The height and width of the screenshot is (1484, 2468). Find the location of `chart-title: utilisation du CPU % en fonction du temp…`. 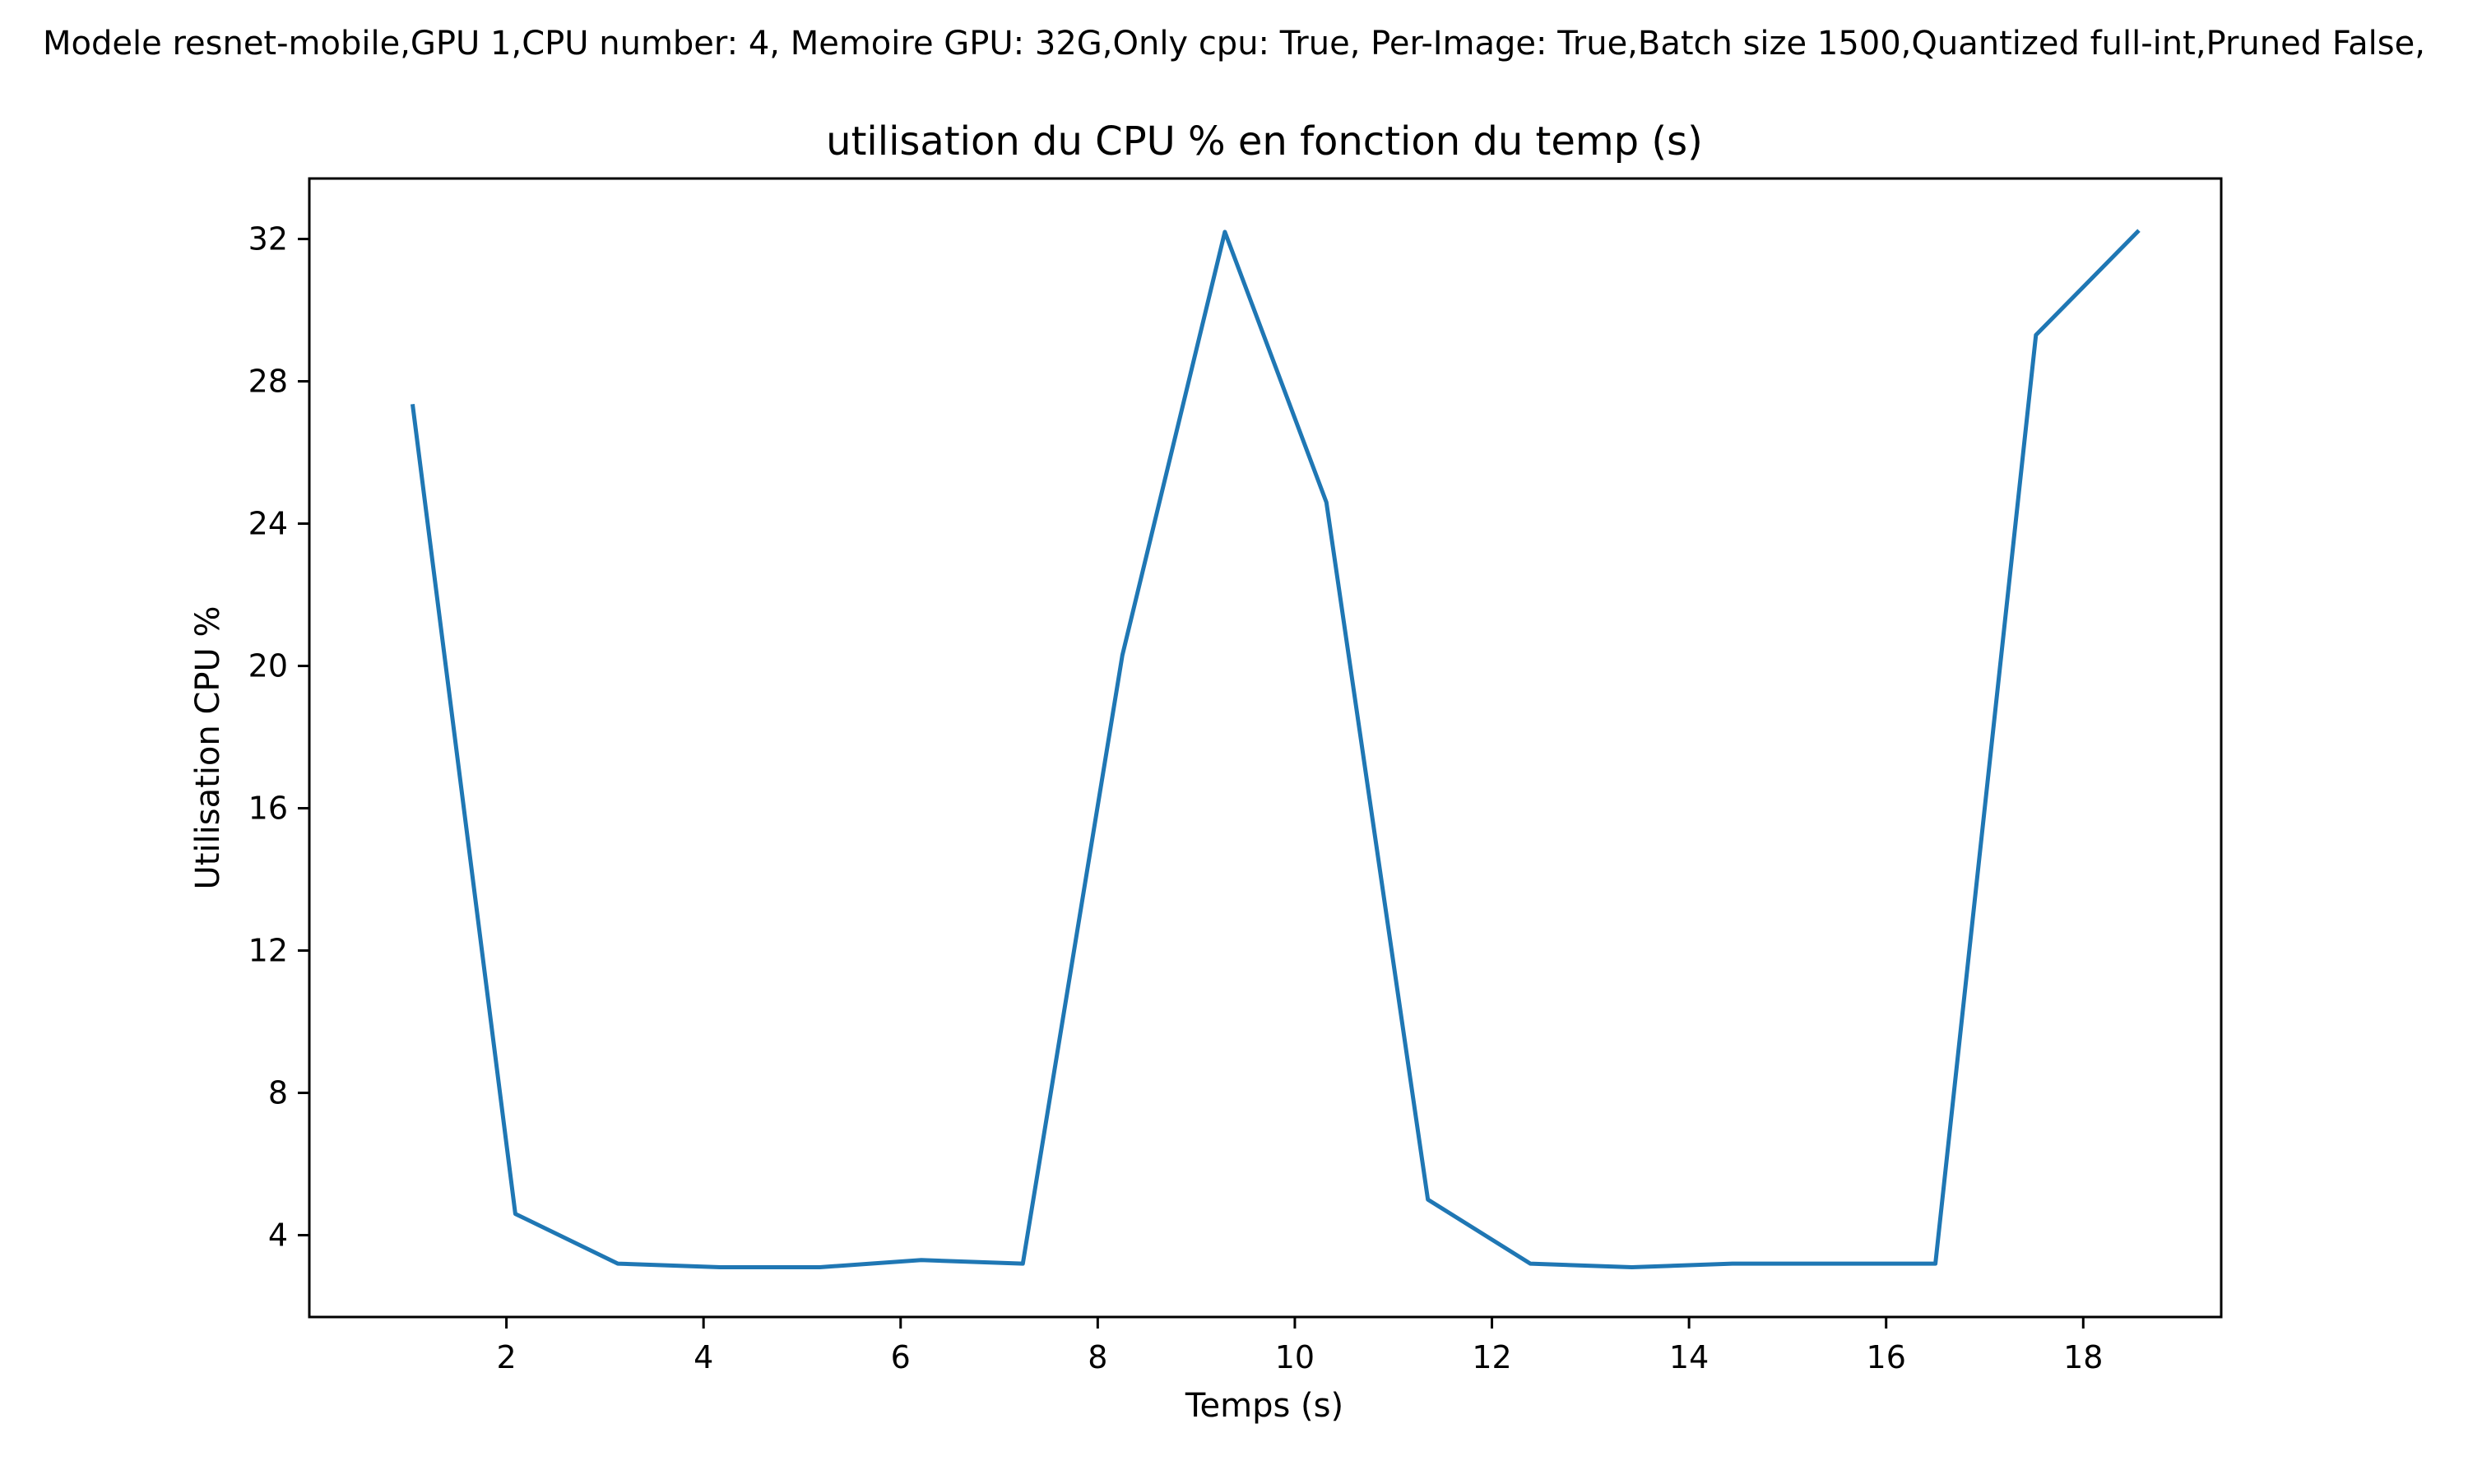

chart-title: utilisation du CPU % en fonction du temp… is located at coordinates (1264, 141).